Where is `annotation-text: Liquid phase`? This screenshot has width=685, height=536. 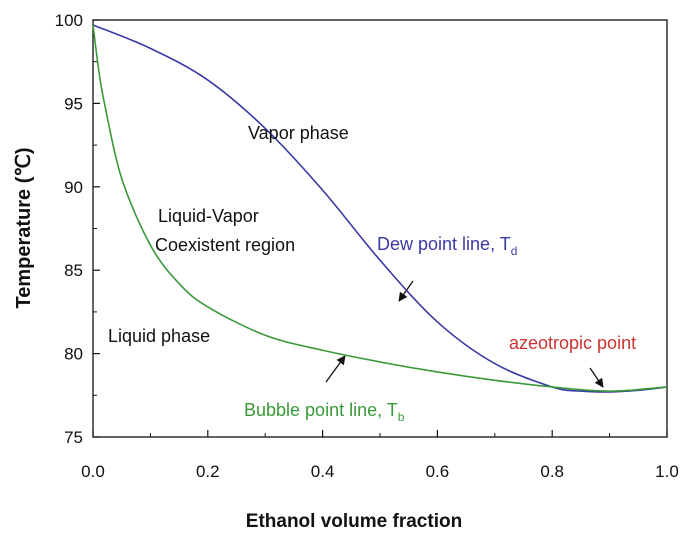
annotation-text: Liquid phase is located at coordinates (159, 336).